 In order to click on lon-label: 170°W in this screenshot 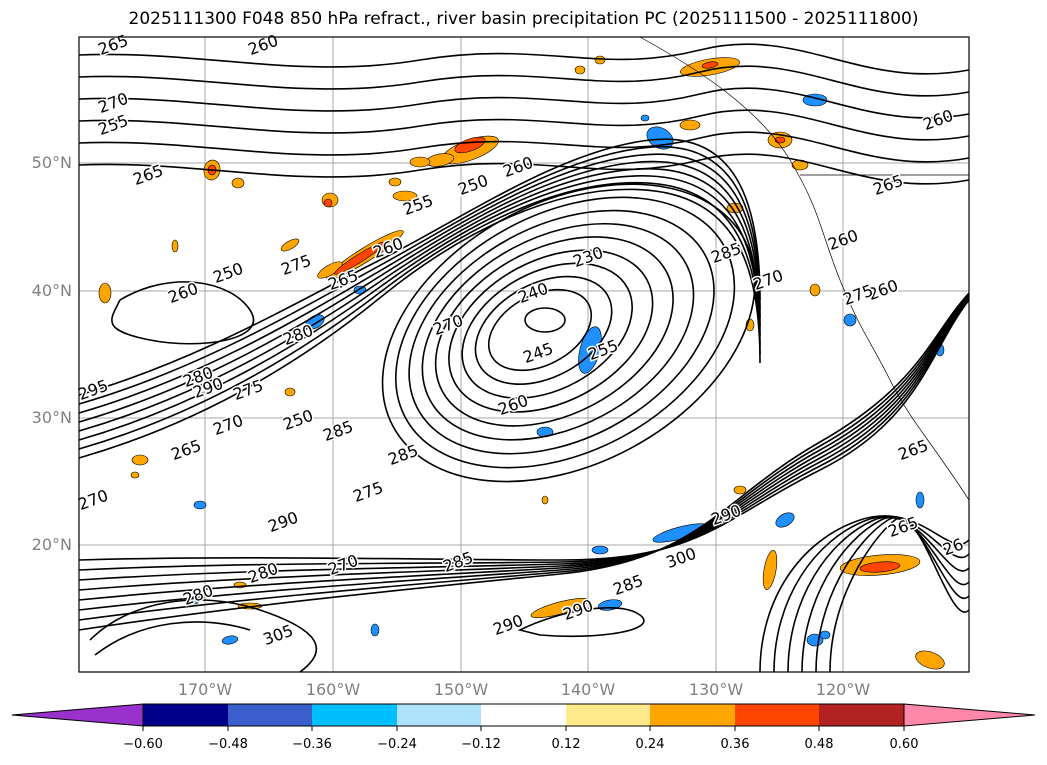, I will do `click(205, 689)`.